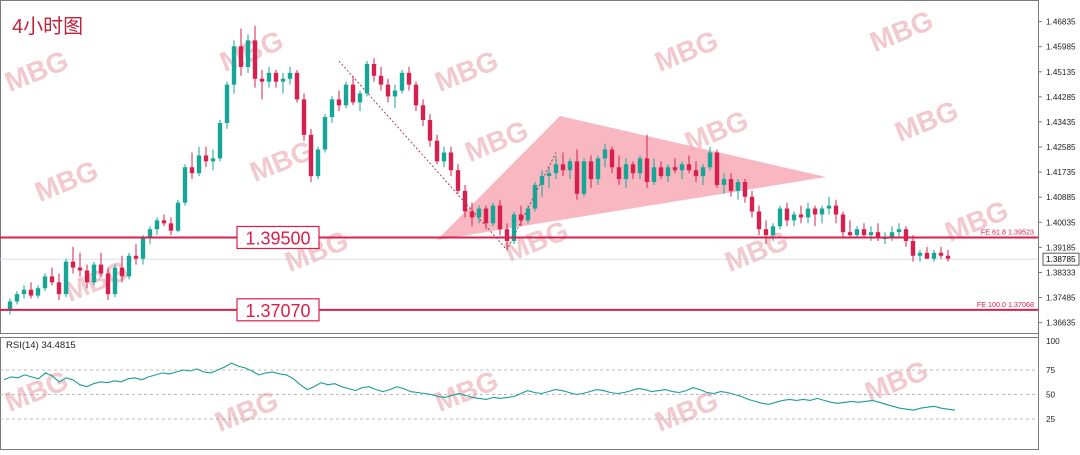 This screenshot has width=1080, height=455. What do you see at coordinates (1061, 47) in the screenshot?
I see `price-tick-label: 1.45985` at bounding box center [1061, 47].